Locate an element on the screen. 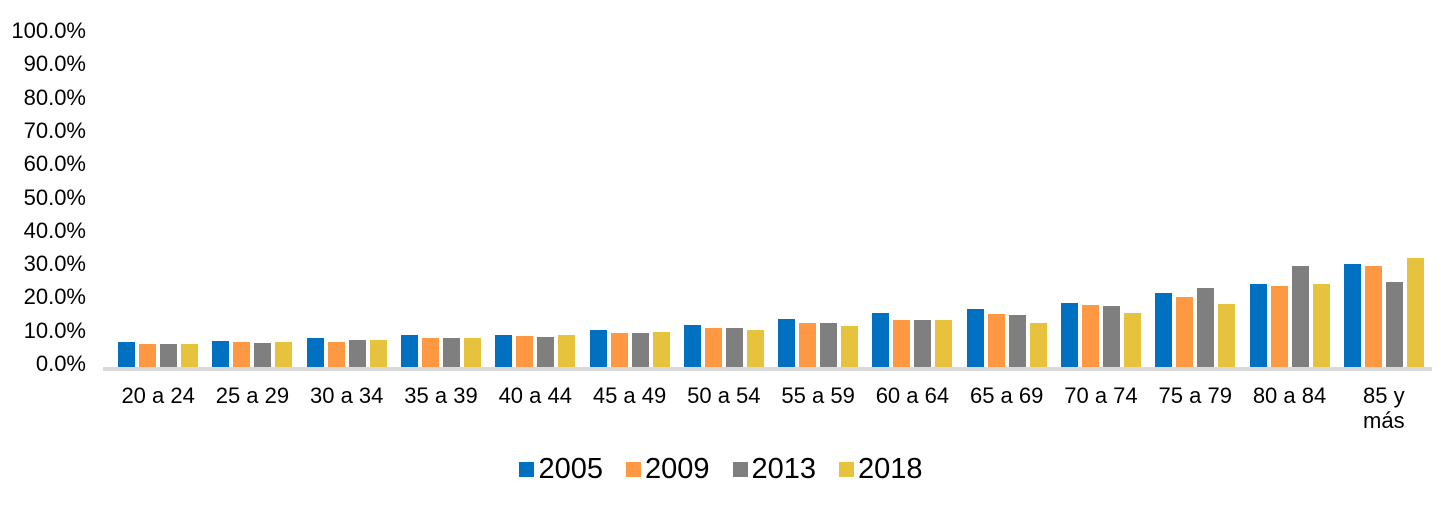 The image size is (1442, 508). y-axis-tick-label: 80.0% is located at coordinates (54, 97).